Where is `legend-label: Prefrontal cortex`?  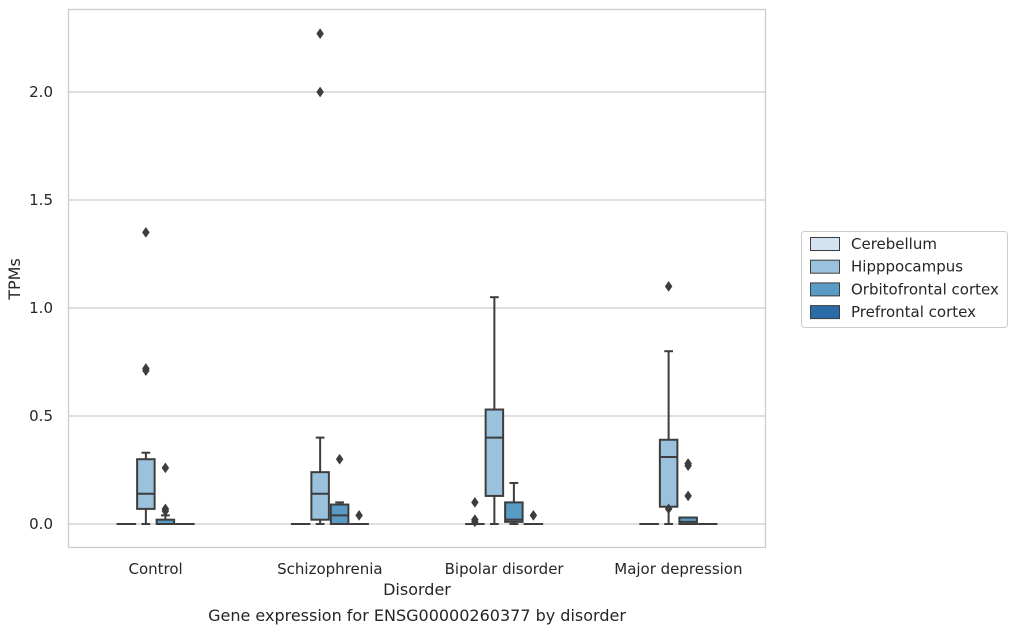 legend-label: Prefrontal cortex is located at coordinates (913, 312).